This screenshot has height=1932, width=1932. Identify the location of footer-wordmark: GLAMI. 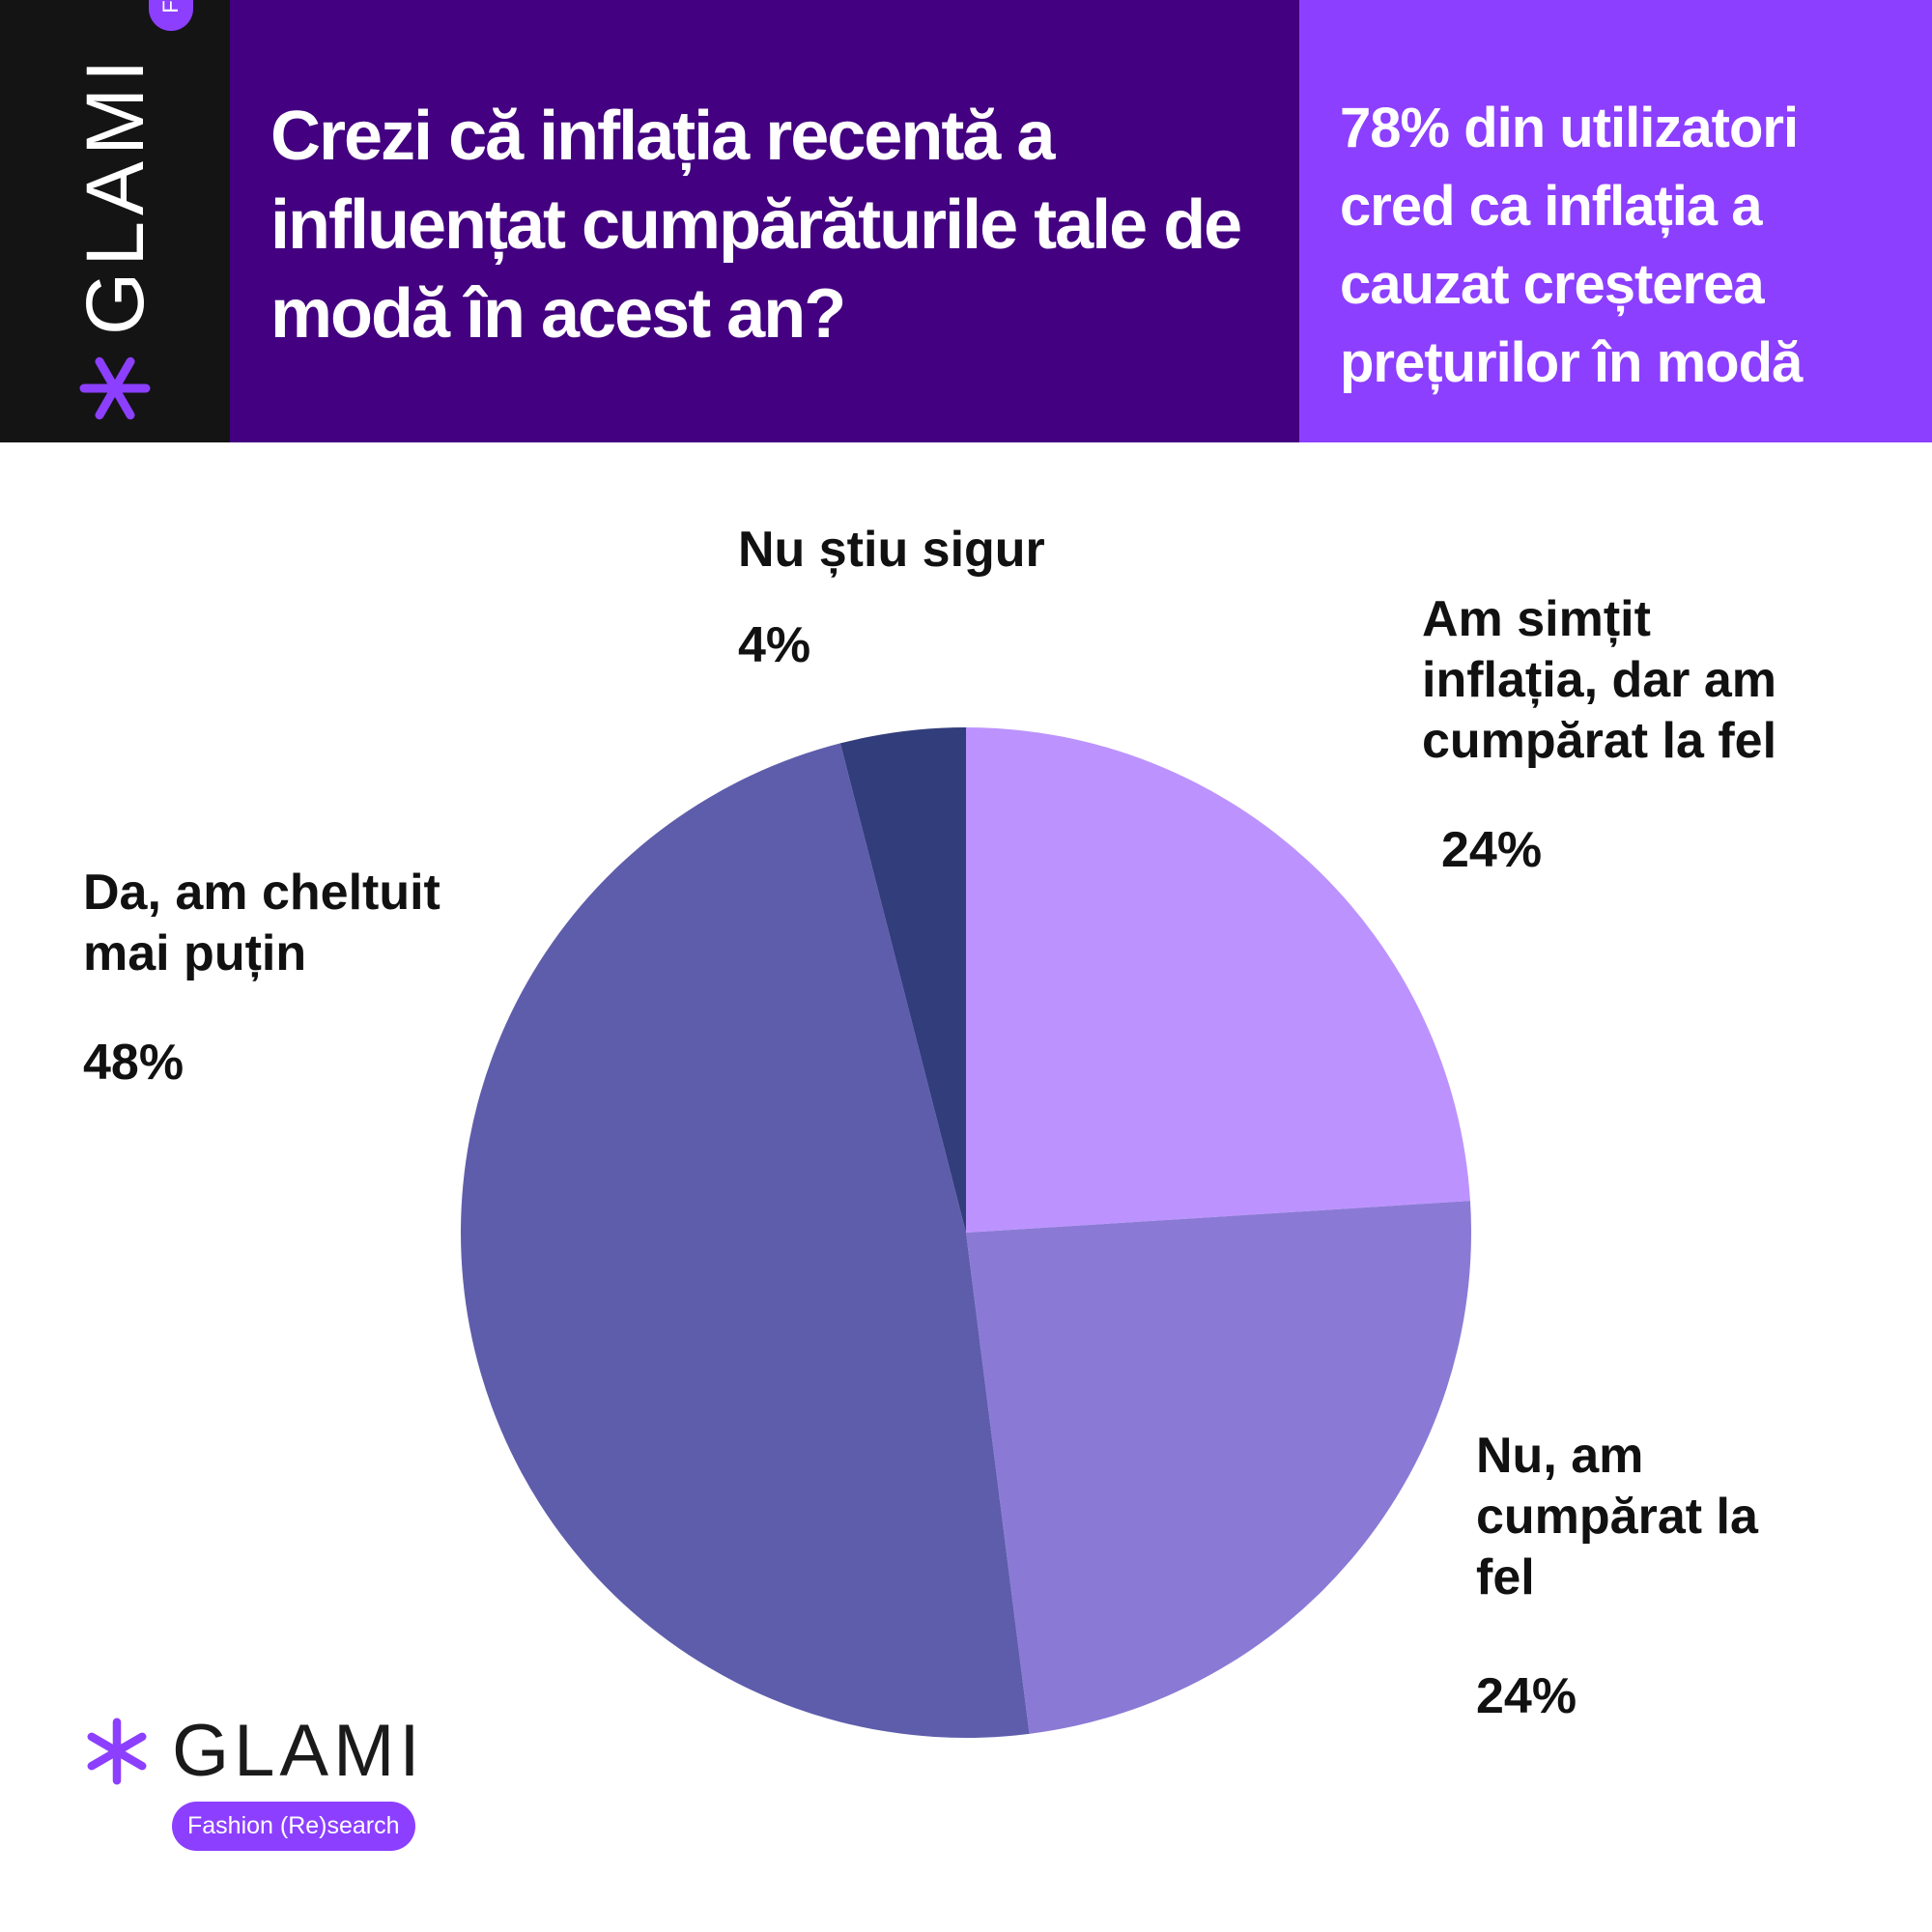
(298, 1751).